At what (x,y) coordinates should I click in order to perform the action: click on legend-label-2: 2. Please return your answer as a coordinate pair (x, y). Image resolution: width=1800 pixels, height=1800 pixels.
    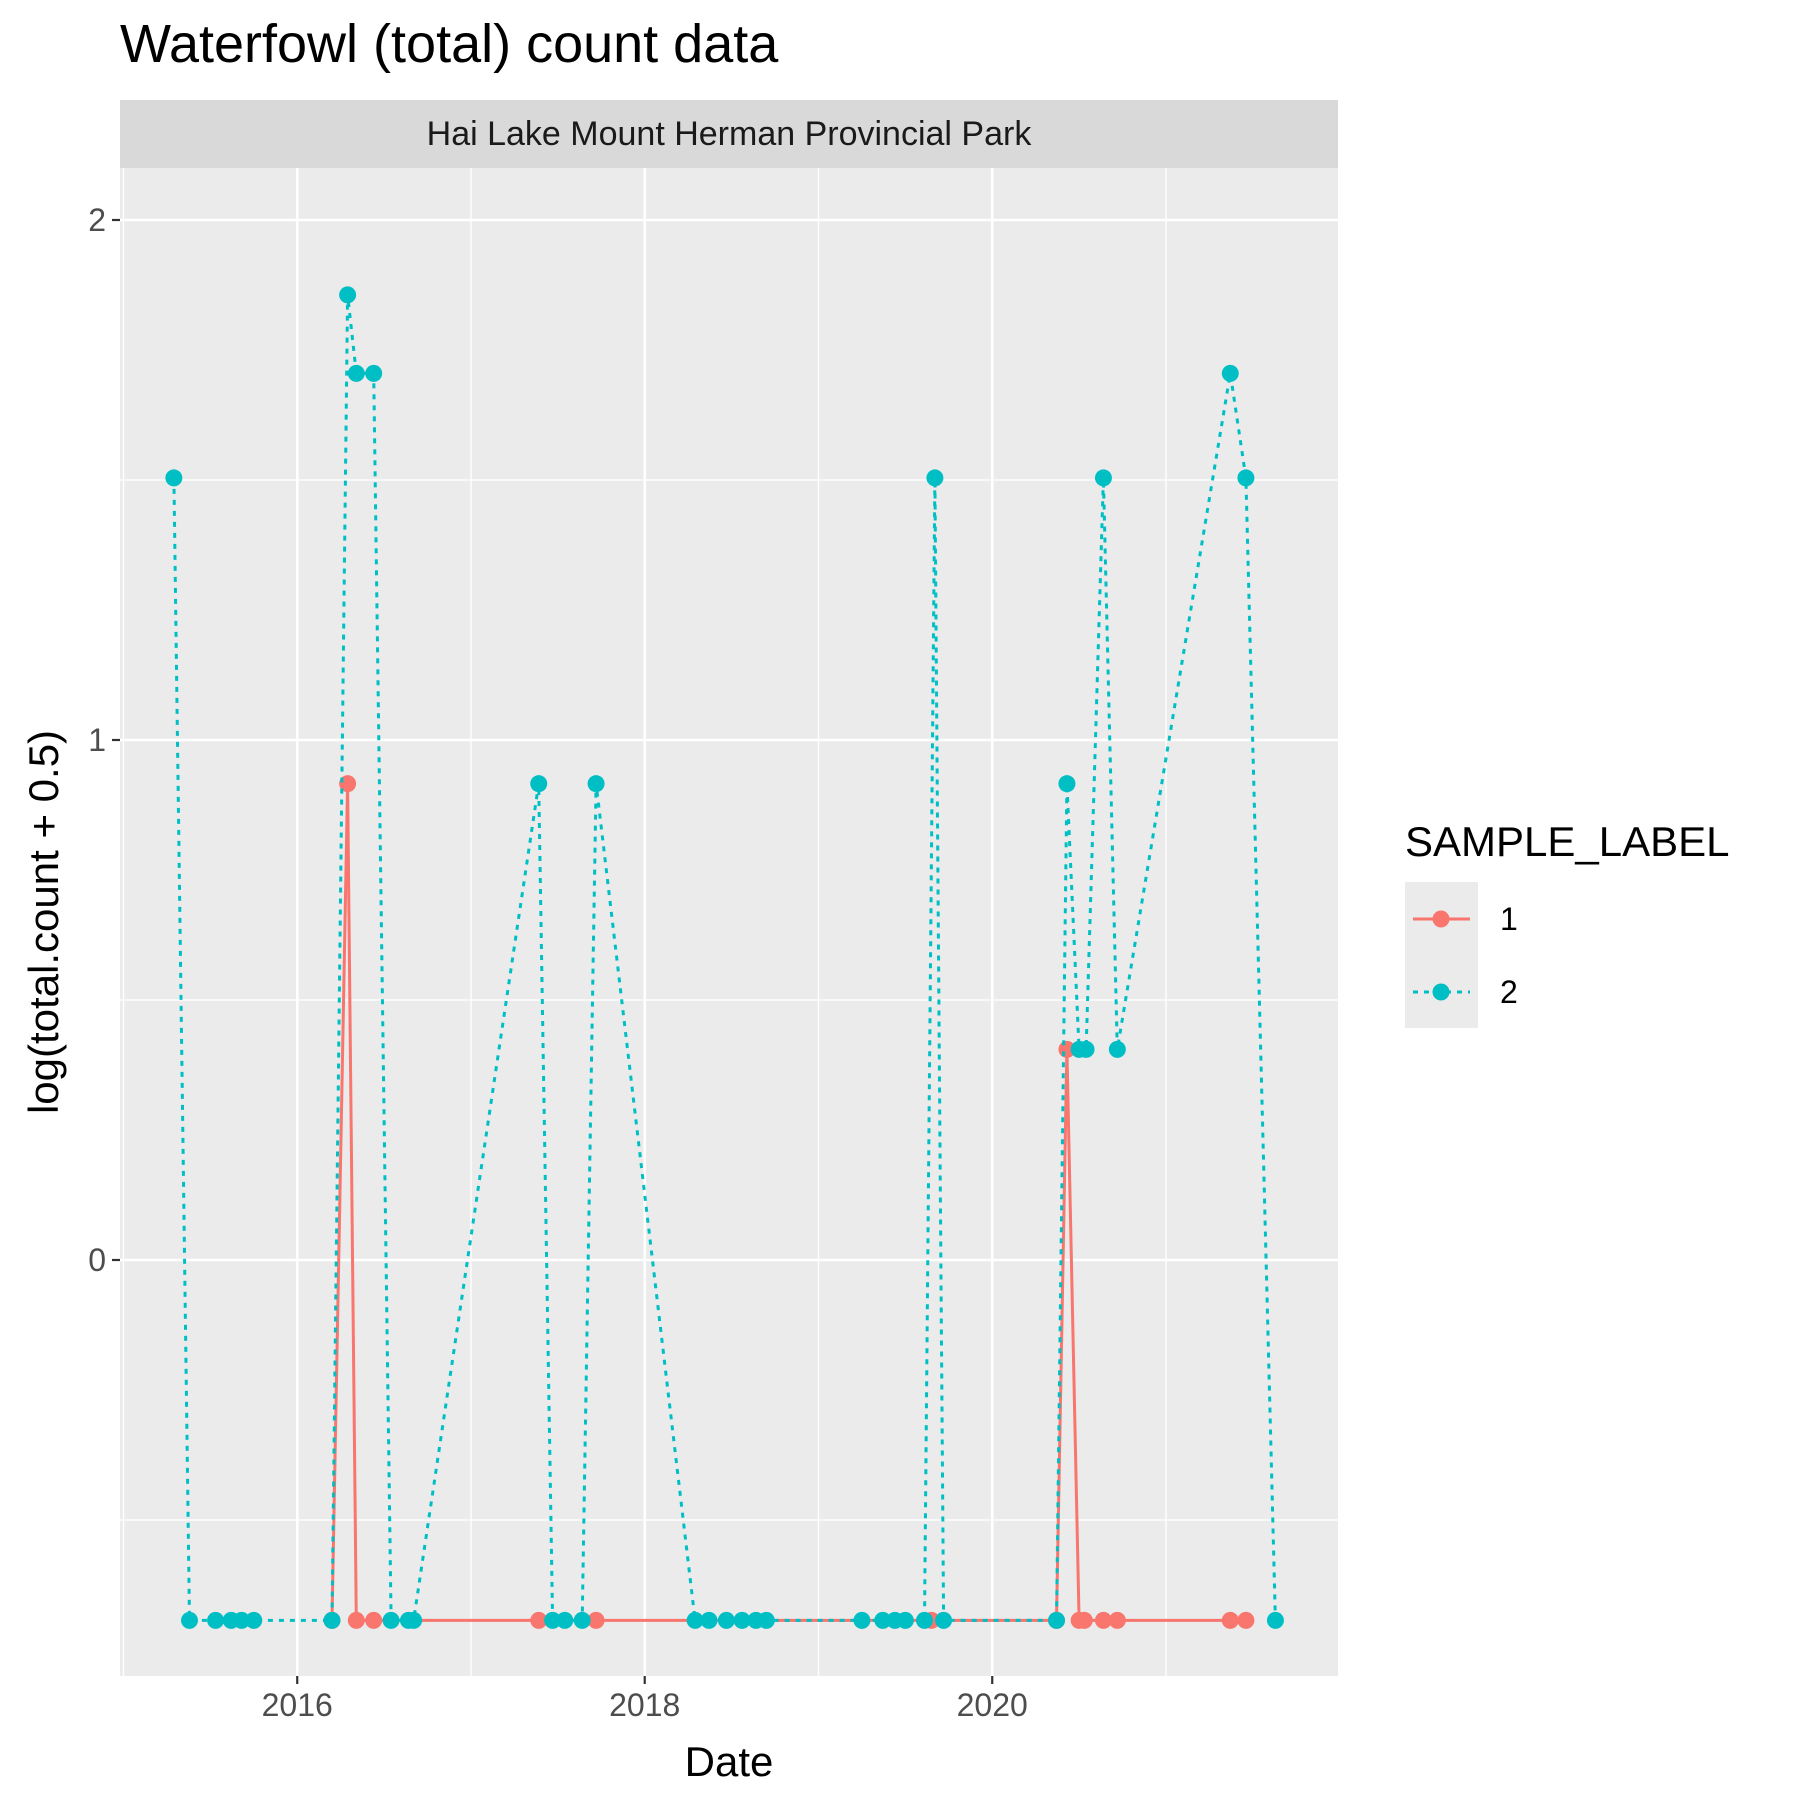
    Looking at the image, I should click on (1509, 992).